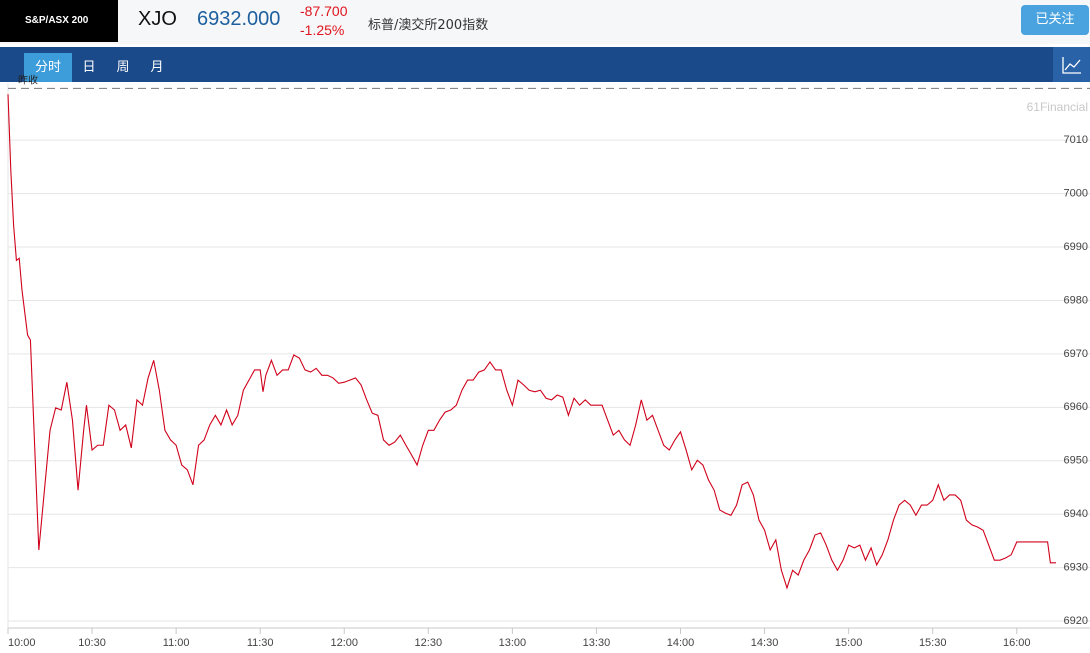 This screenshot has height=653, width=1090. Describe the element at coordinates (1076, 354) in the screenshot. I see `y-tick-label: 6970` at that location.